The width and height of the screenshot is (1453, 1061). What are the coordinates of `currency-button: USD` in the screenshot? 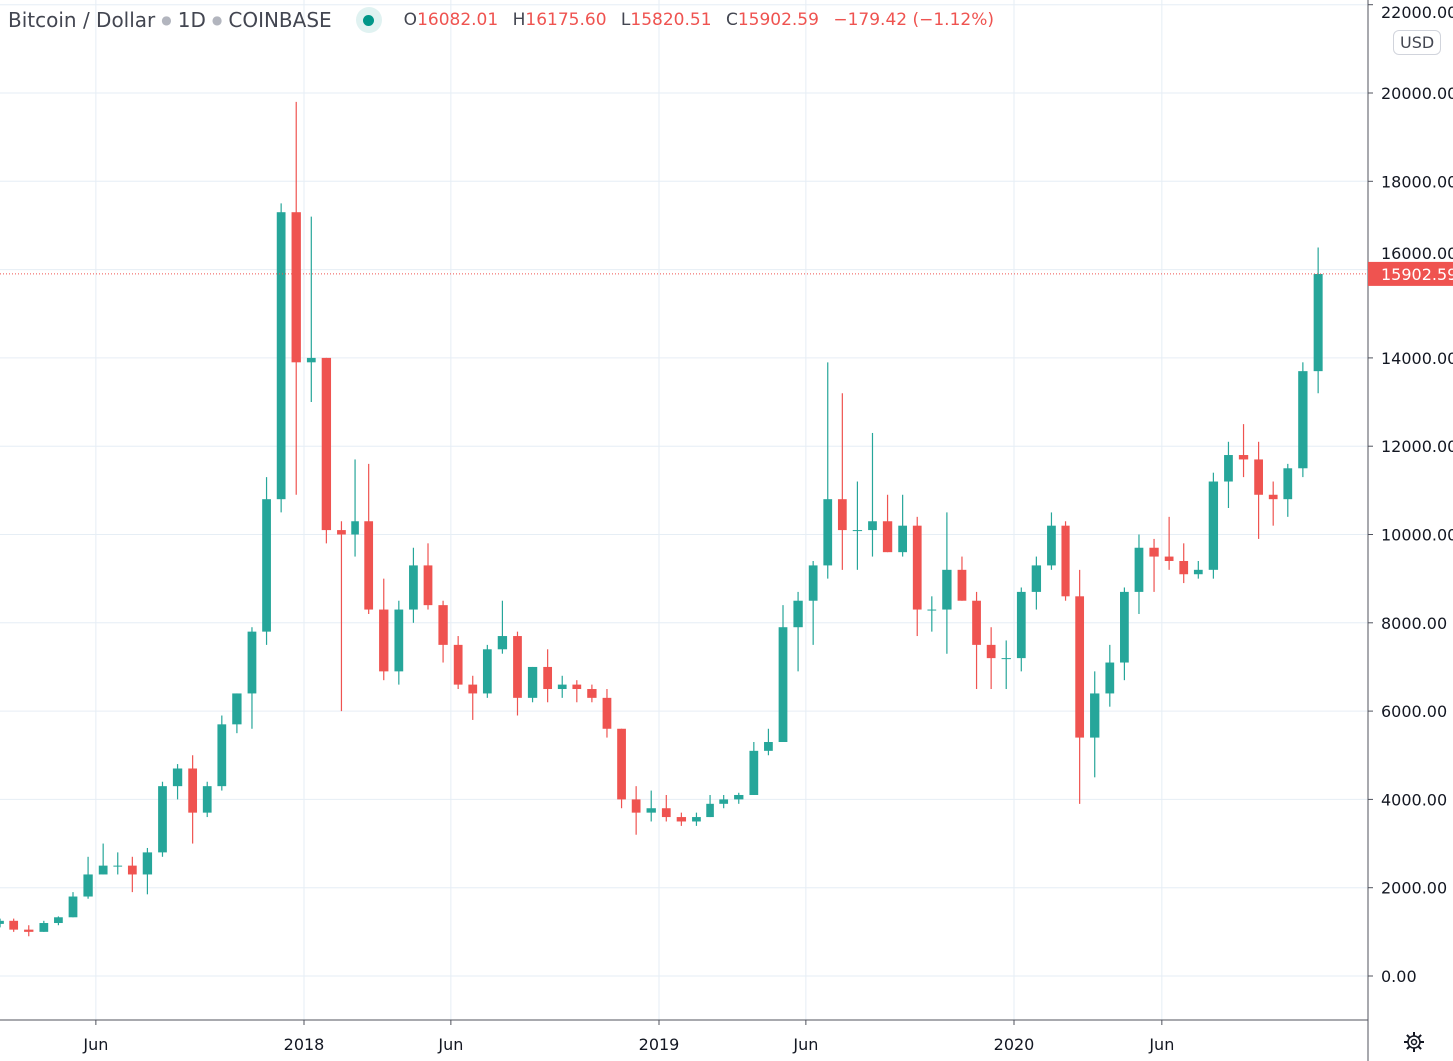 It's located at (1417, 42).